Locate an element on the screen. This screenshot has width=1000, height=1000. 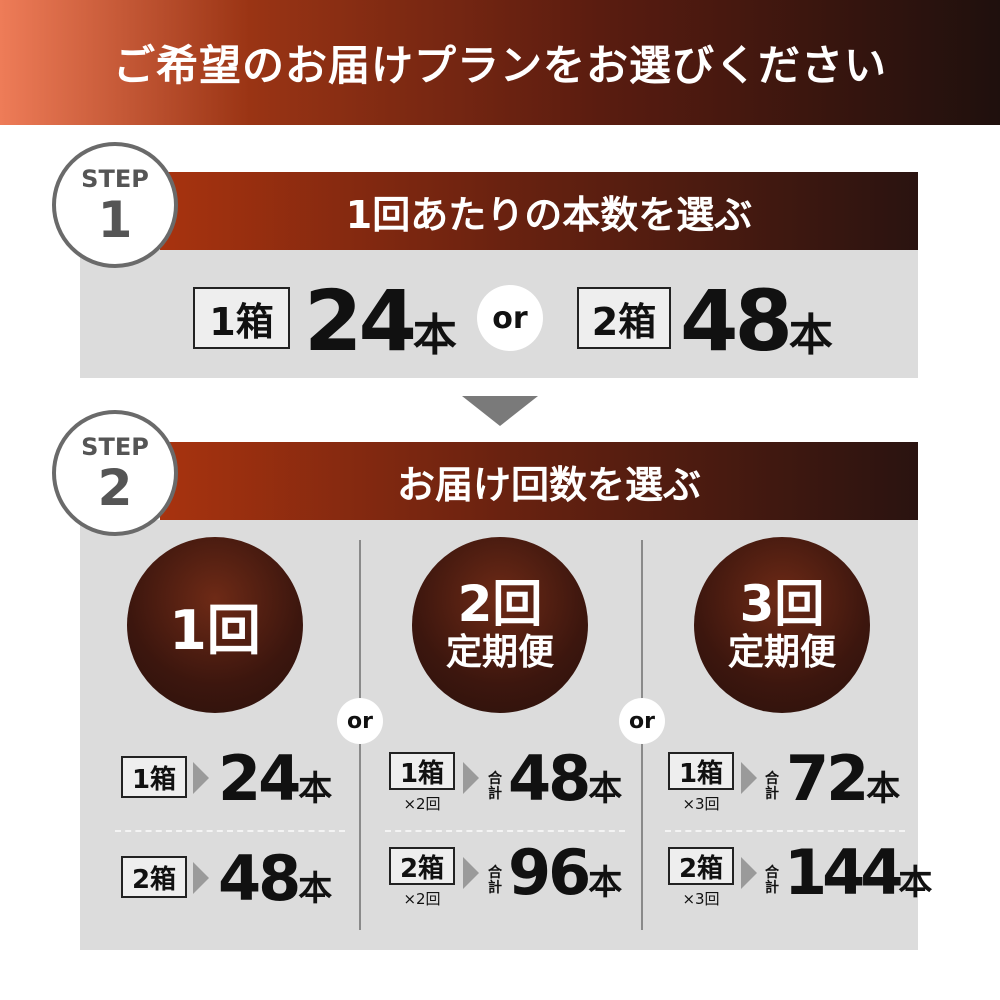
count: 48 is located at coordinates (736, 321).